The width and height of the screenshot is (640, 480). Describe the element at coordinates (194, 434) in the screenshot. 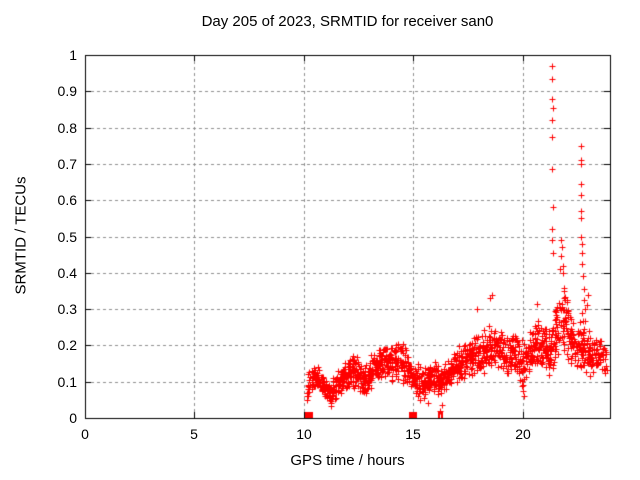

I see `x-tick-label: 5` at that location.